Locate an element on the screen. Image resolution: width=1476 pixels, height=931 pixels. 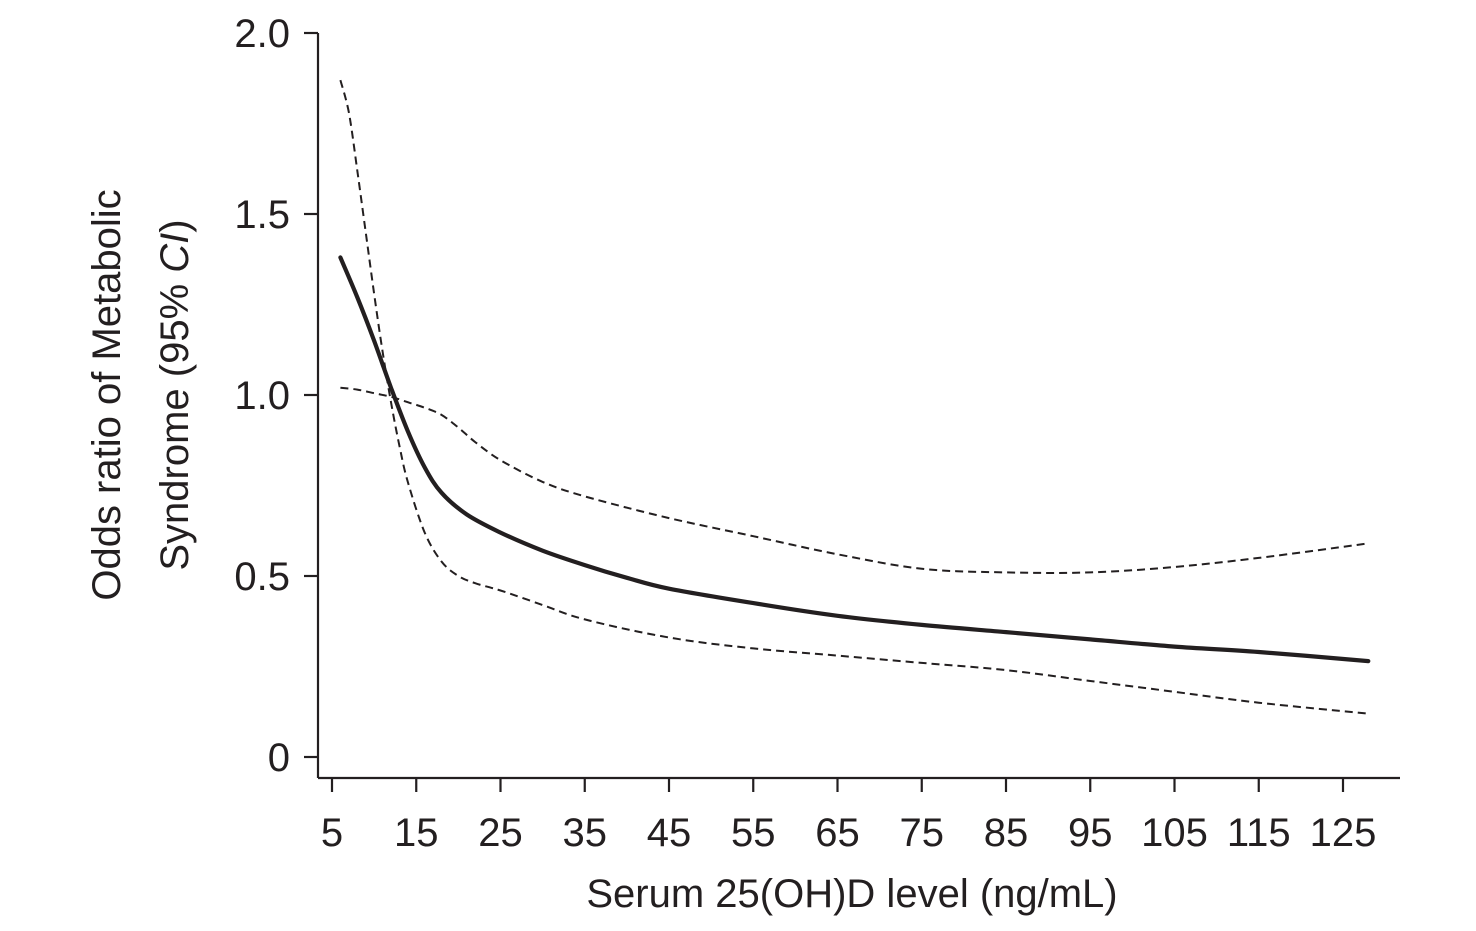
x-tick-label: 115 is located at coordinates (1259, 833).